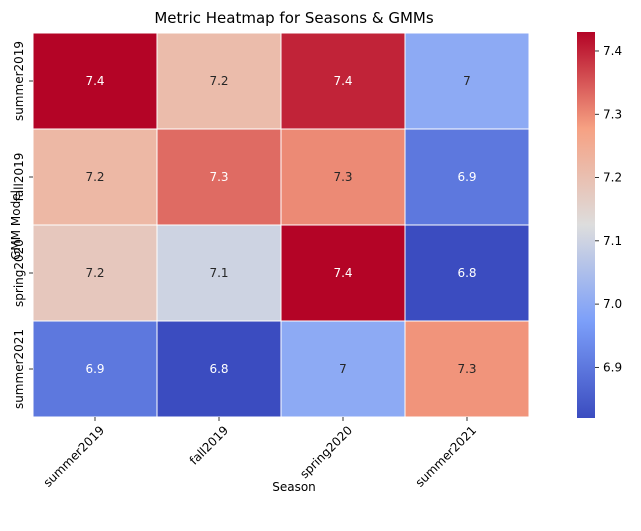 Image resolution: width=641 pixels, height=531 pixels. Describe the element at coordinates (612, 241) in the screenshot. I see `colorbar-tick-label: 7.1` at that location.